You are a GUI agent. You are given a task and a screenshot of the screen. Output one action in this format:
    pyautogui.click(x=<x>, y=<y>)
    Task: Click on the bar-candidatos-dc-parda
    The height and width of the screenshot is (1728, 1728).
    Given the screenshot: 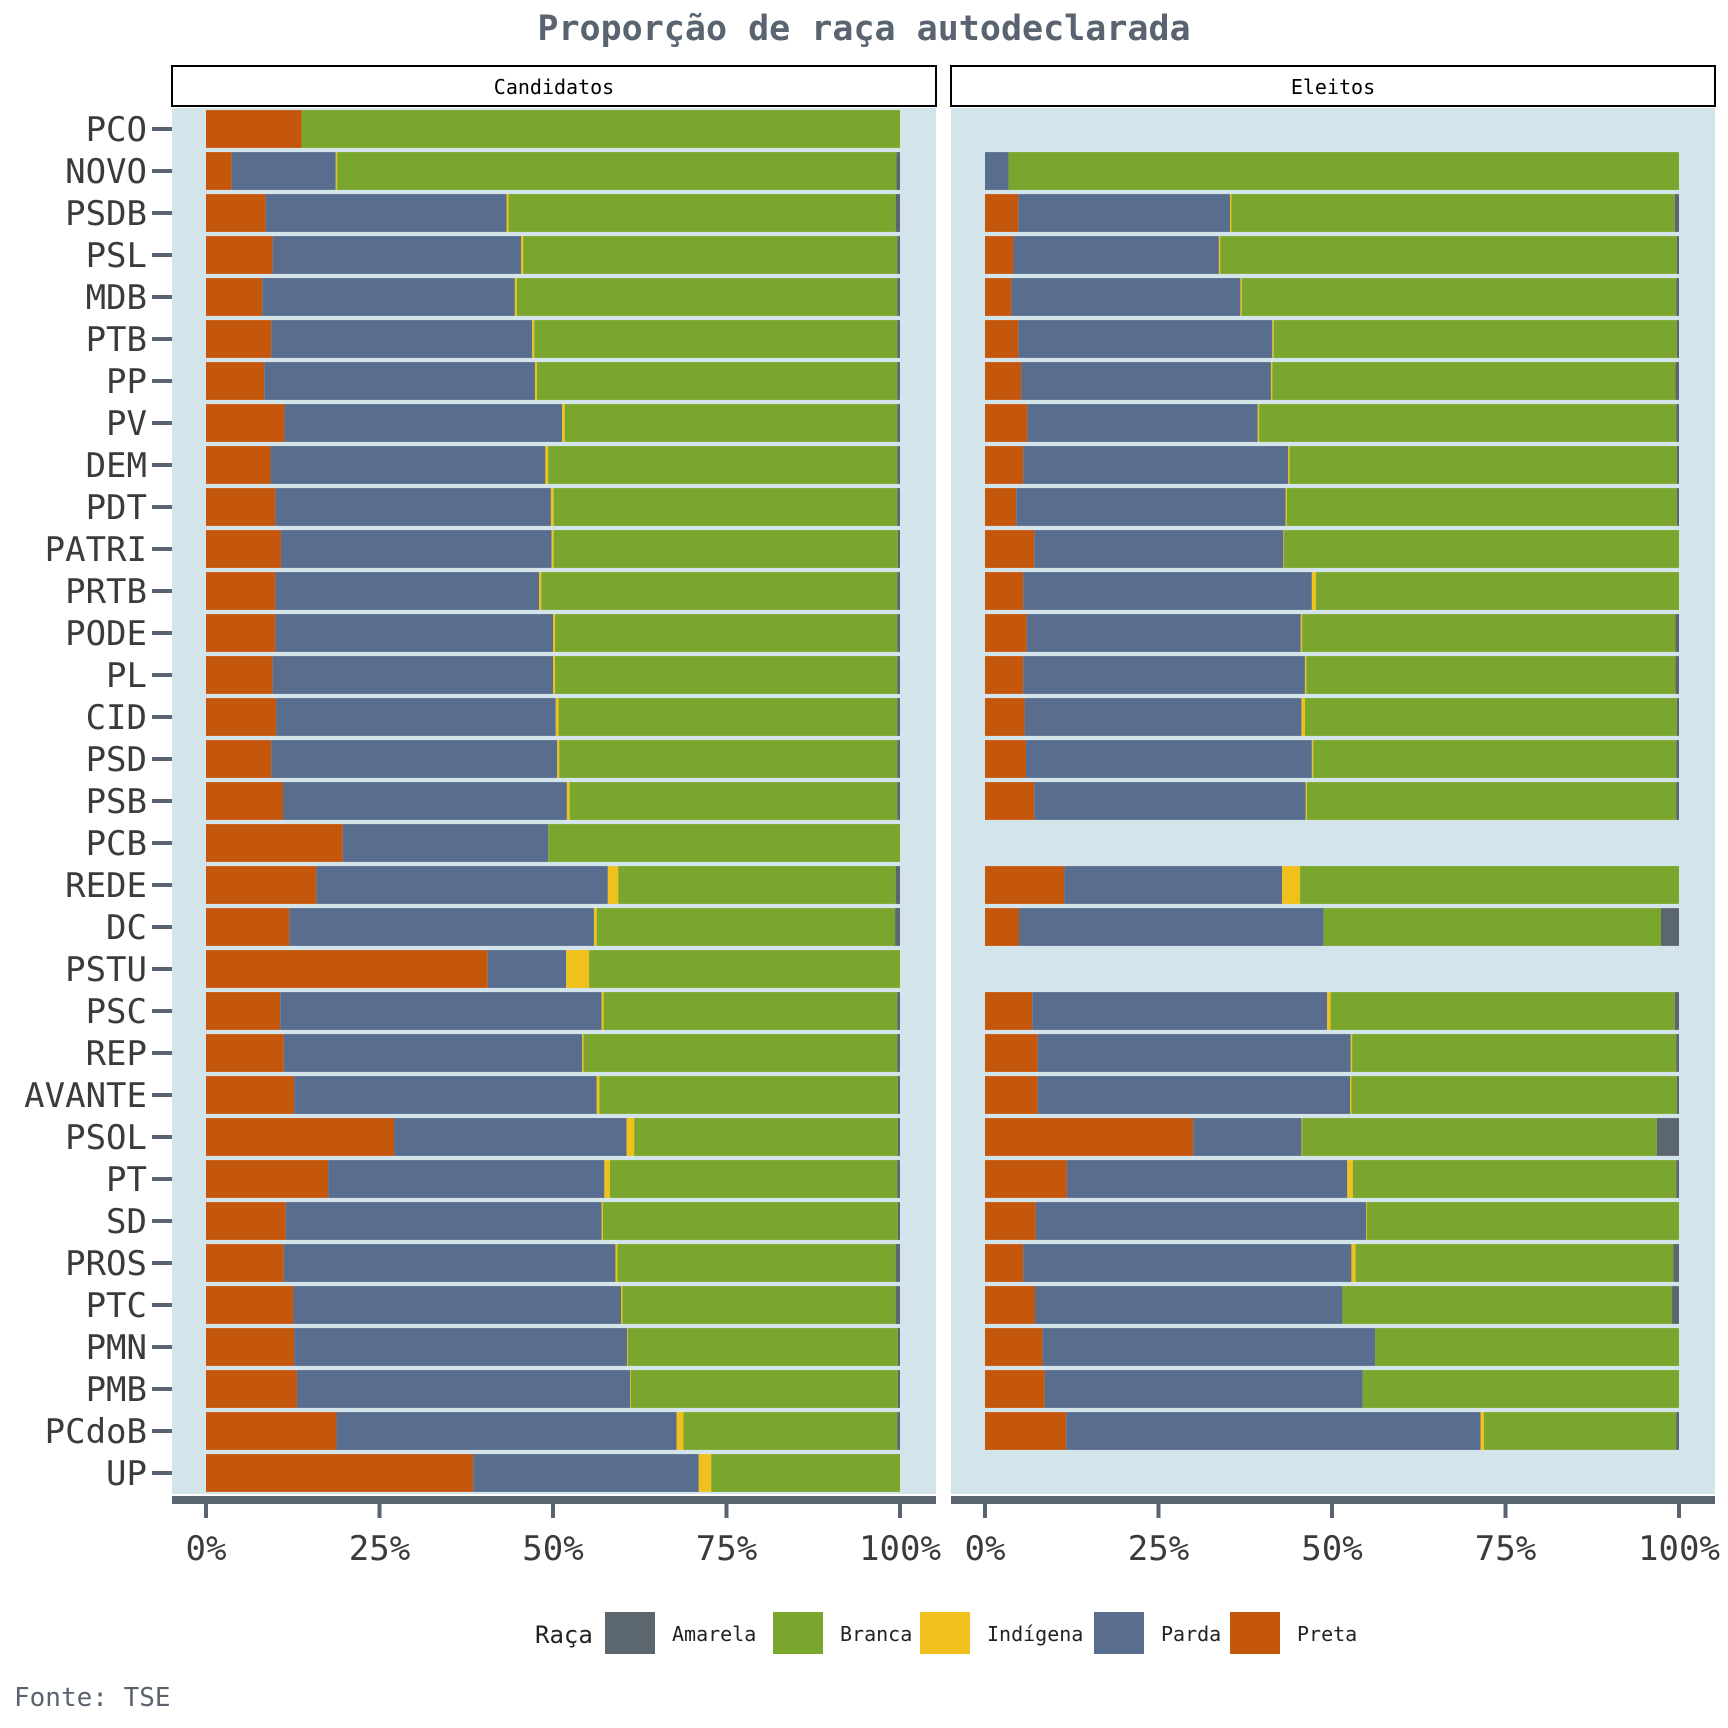 What is the action you would take?
    pyautogui.click(x=441, y=927)
    